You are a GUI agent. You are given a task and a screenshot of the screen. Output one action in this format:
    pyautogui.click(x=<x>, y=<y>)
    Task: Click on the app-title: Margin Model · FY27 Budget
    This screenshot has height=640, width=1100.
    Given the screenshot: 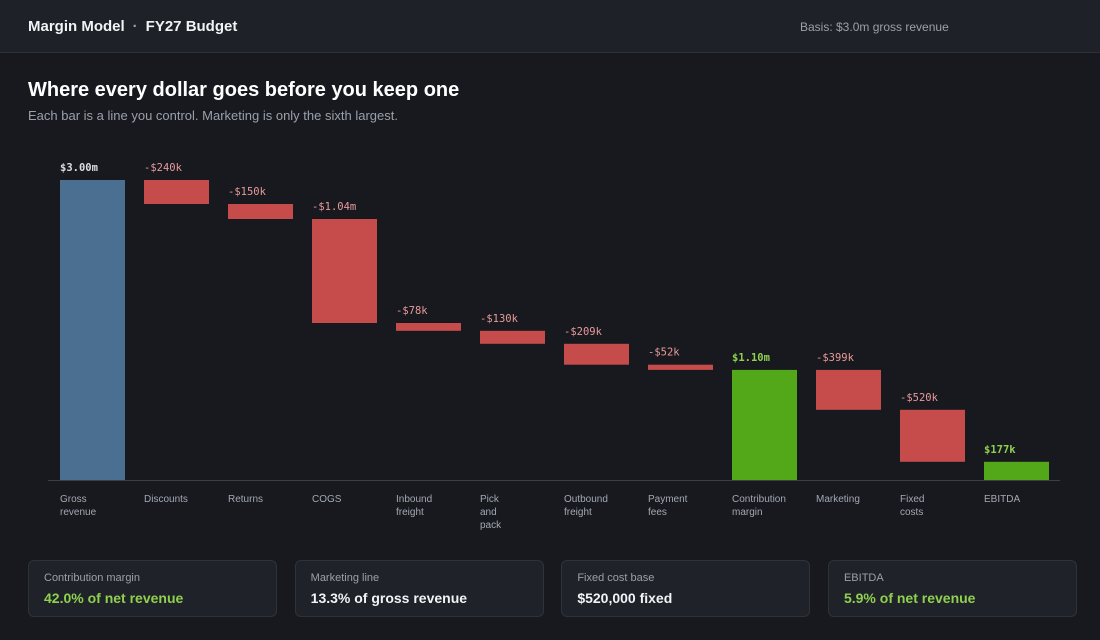 What is the action you would take?
    pyautogui.click(x=132, y=26)
    